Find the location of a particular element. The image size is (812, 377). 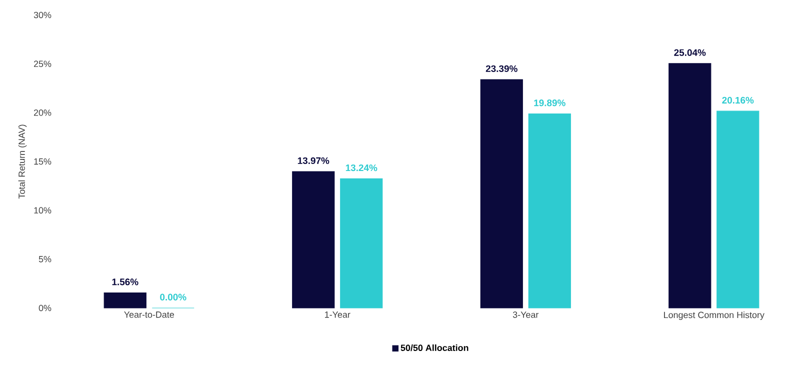

data-label: 20.16% is located at coordinates (738, 100).